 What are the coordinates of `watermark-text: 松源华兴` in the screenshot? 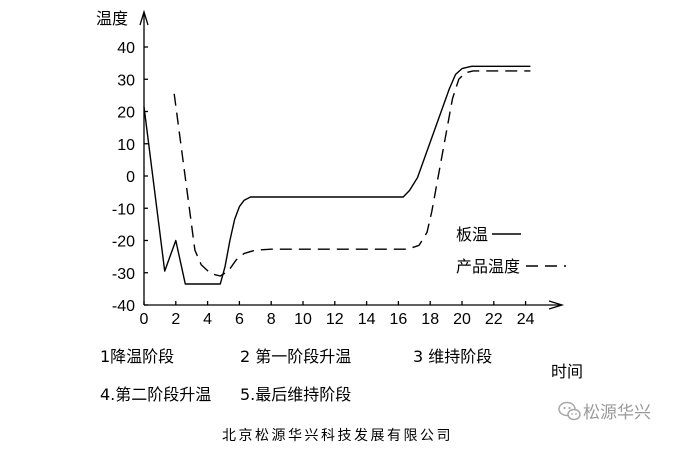 It's located at (617, 413).